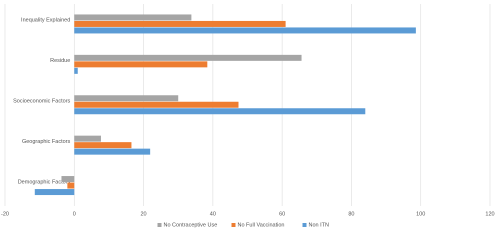 This screenshot has width=500, height=240. Describe the element at coordinates (261, 225) in the screenshot. I see `legend-label: No Full Vaccination` at that location.